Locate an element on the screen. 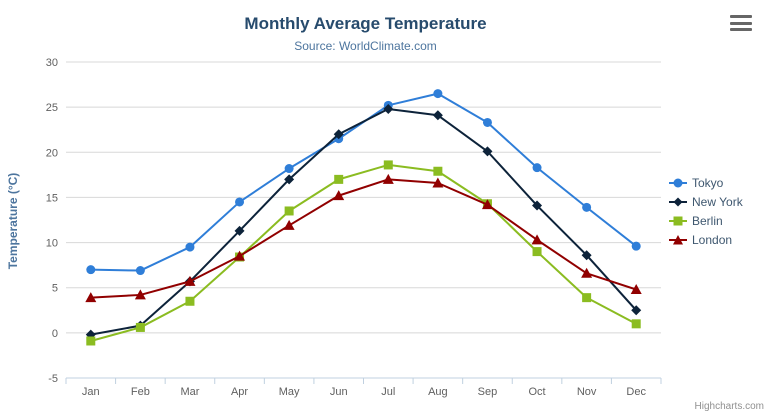  legend-label: New York is located at coordinates (717, 202).